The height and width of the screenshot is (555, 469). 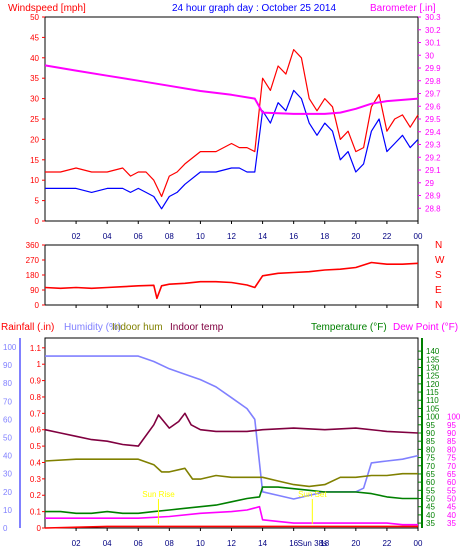 I want to click on temp-y-tick-label: 110, so click(x=432, y=400).